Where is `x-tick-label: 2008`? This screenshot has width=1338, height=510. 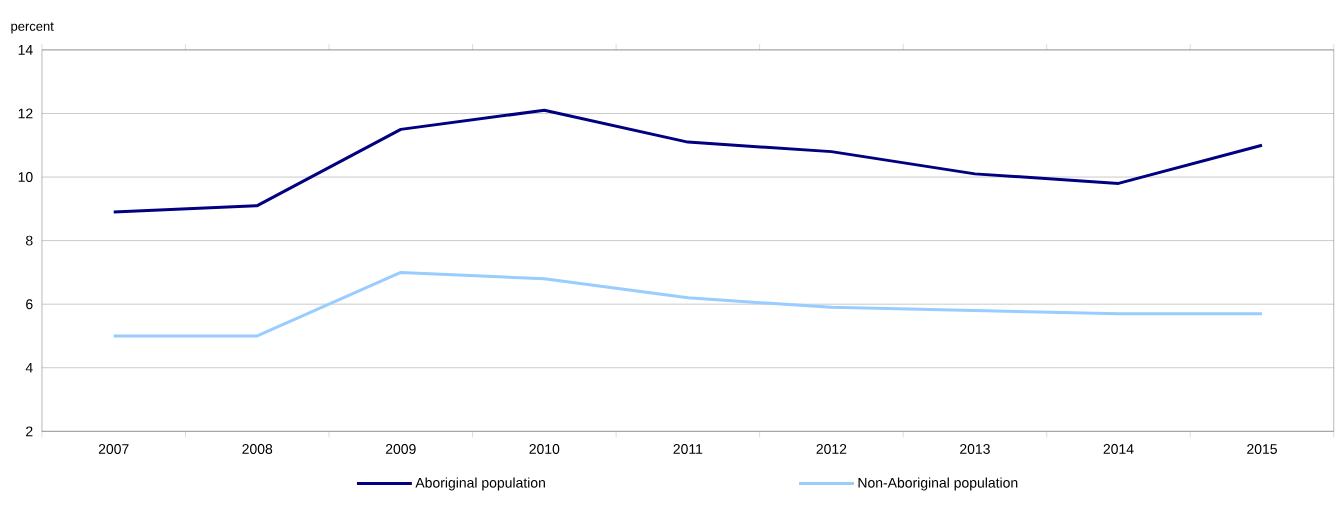
x-tick-label: 2008 is located at coordinates (257, 448).